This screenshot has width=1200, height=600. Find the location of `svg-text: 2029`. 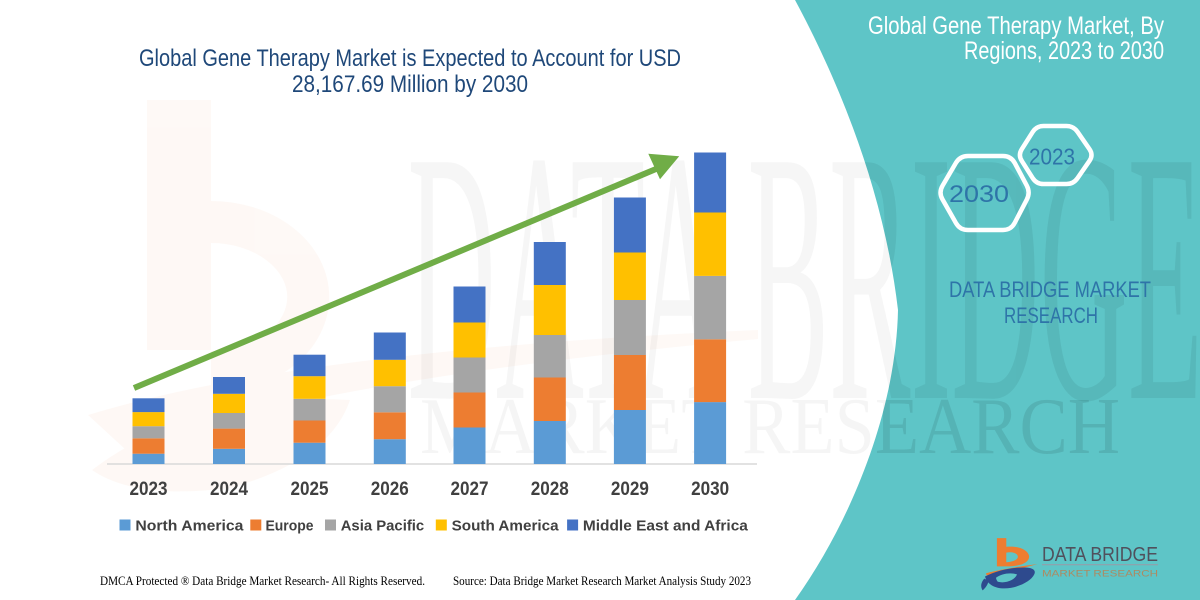

svg-text: 2029 is located at coordinates (630, 489).